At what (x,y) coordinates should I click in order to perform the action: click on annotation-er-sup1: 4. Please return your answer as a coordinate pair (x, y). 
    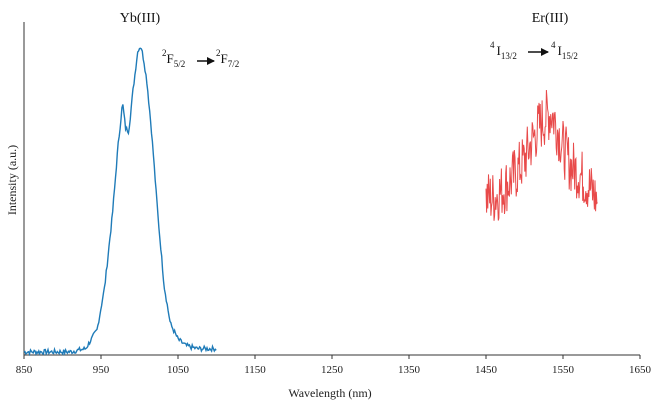
    Looking at the image, I should click on (492, 45).